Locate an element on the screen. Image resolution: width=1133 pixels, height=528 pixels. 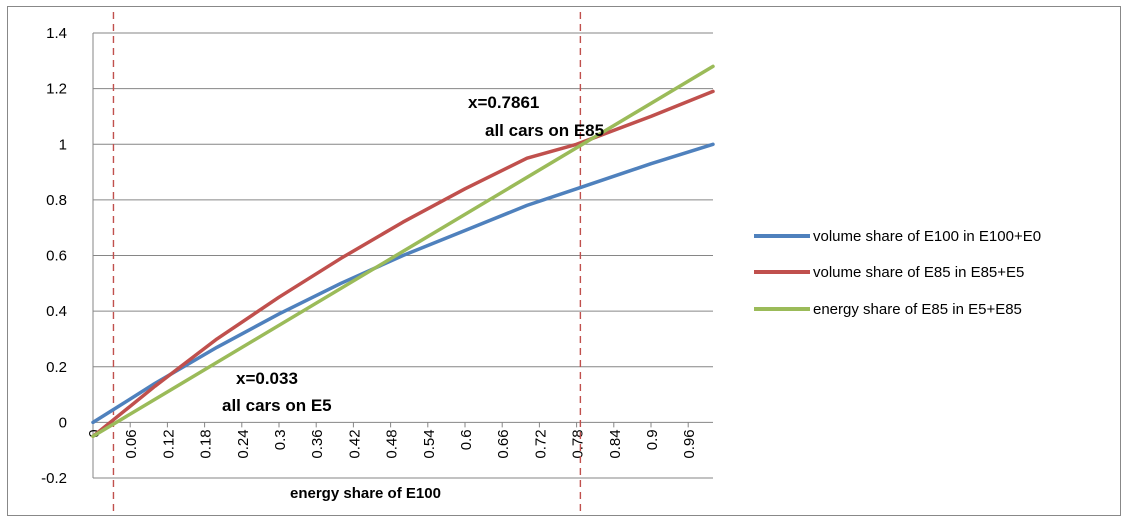
x-tick-label-13: 0.78 is located at coordinates (578, 443).